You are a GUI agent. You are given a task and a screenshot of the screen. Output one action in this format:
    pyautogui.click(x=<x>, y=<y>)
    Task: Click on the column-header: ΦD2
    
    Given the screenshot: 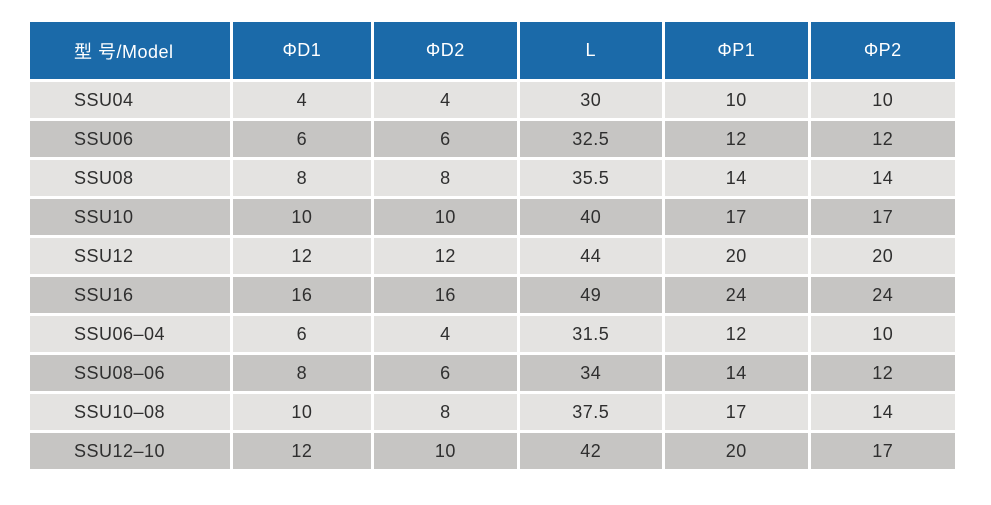 What is the action you would take?
    pyautogui.click(x=445, y=50)
    